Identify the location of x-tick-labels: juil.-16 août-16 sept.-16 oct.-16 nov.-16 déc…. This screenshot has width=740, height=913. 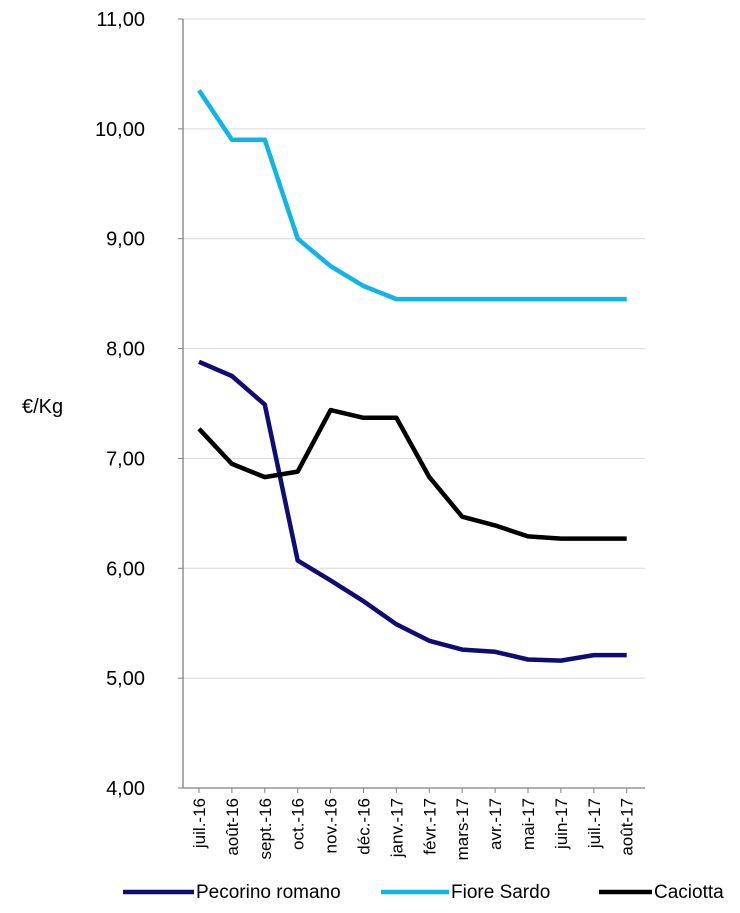
(413, 824).